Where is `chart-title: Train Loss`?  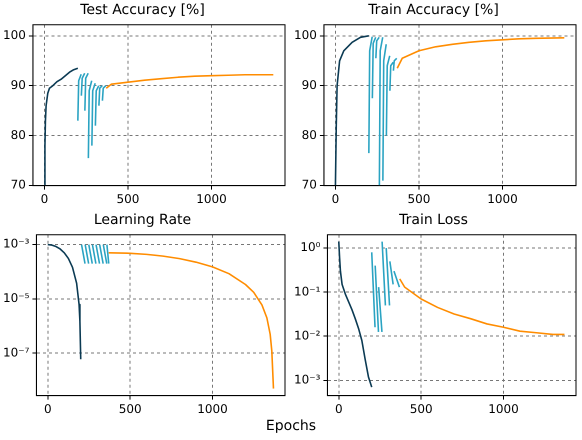
chart-title: Train Loss is located at coordinates (433, 220).